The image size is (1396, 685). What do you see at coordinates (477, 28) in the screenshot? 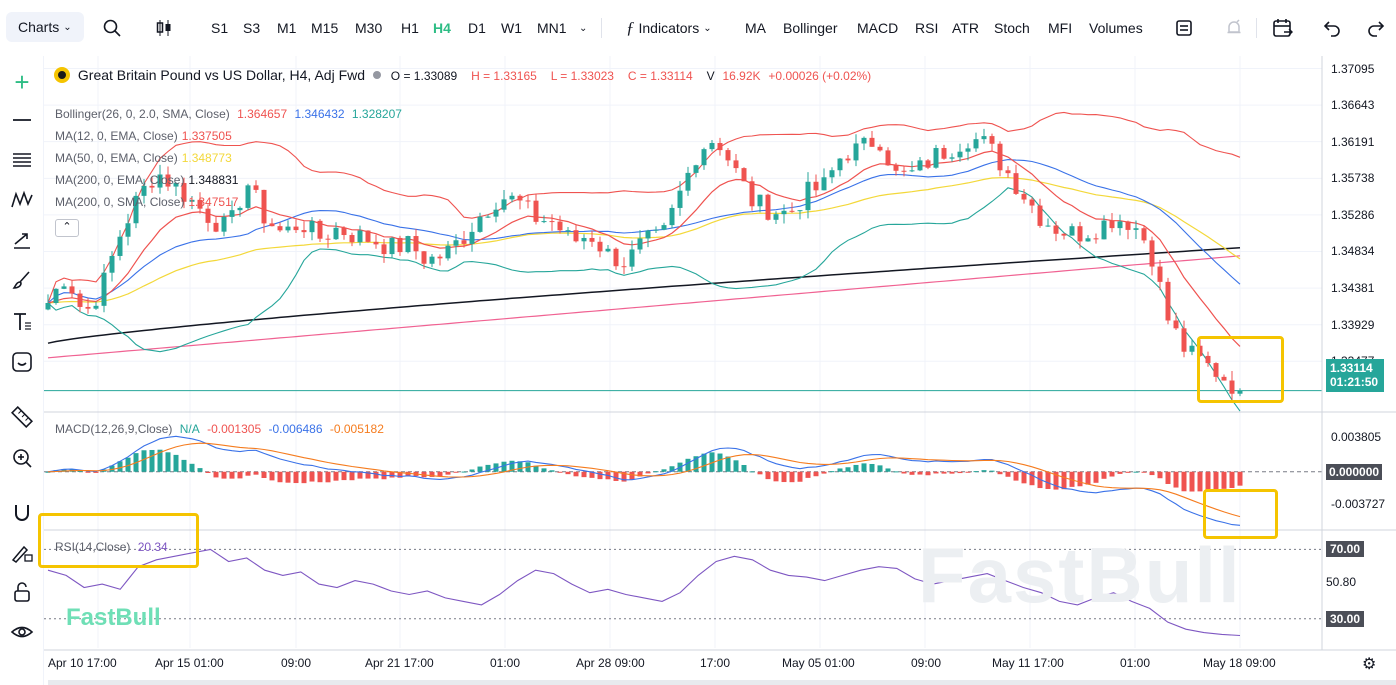
I see `timeframe-d1: D1` at bounding box center [477, 28].